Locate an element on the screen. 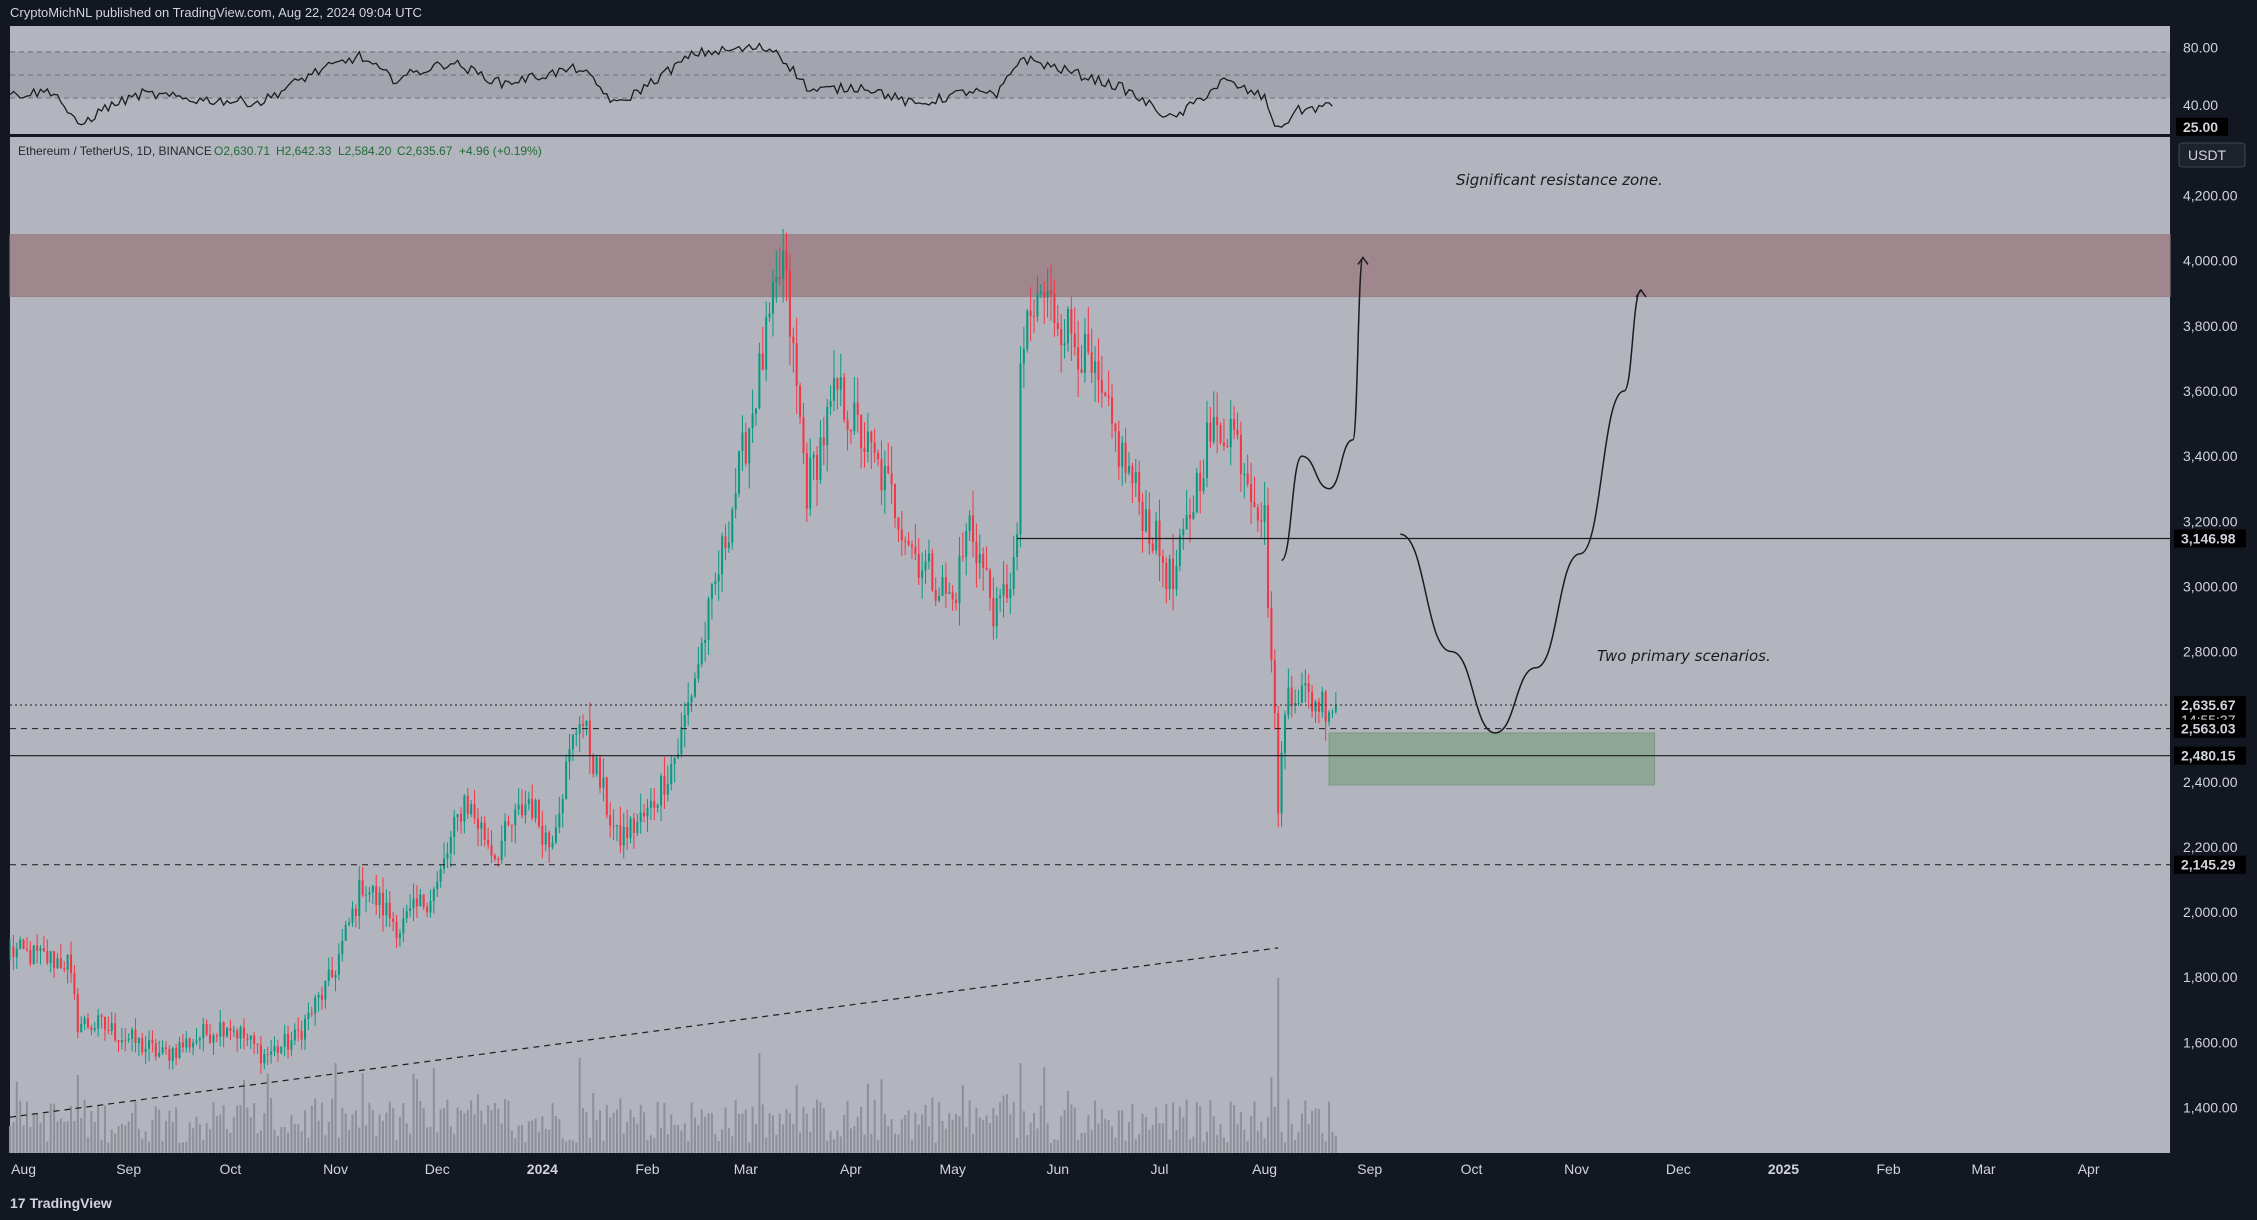  level-price-badge is located at coordinates (2210, 755).